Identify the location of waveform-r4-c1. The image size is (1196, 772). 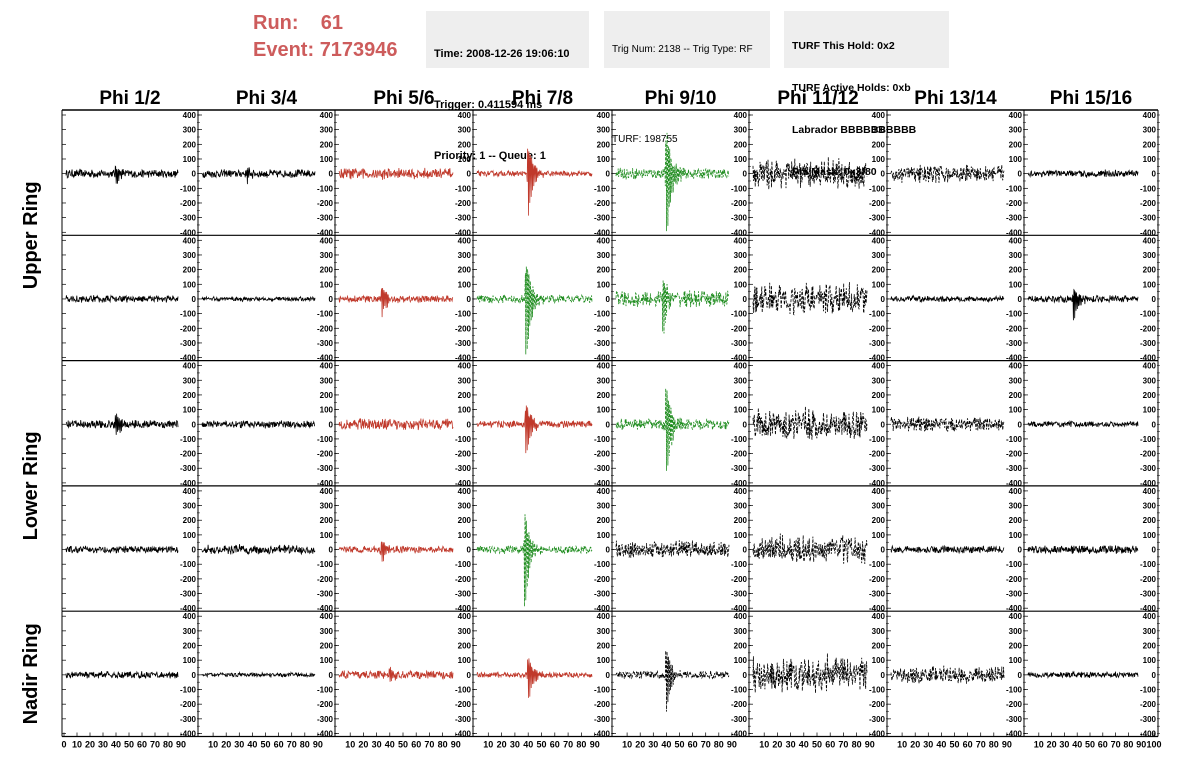
(122, 549).